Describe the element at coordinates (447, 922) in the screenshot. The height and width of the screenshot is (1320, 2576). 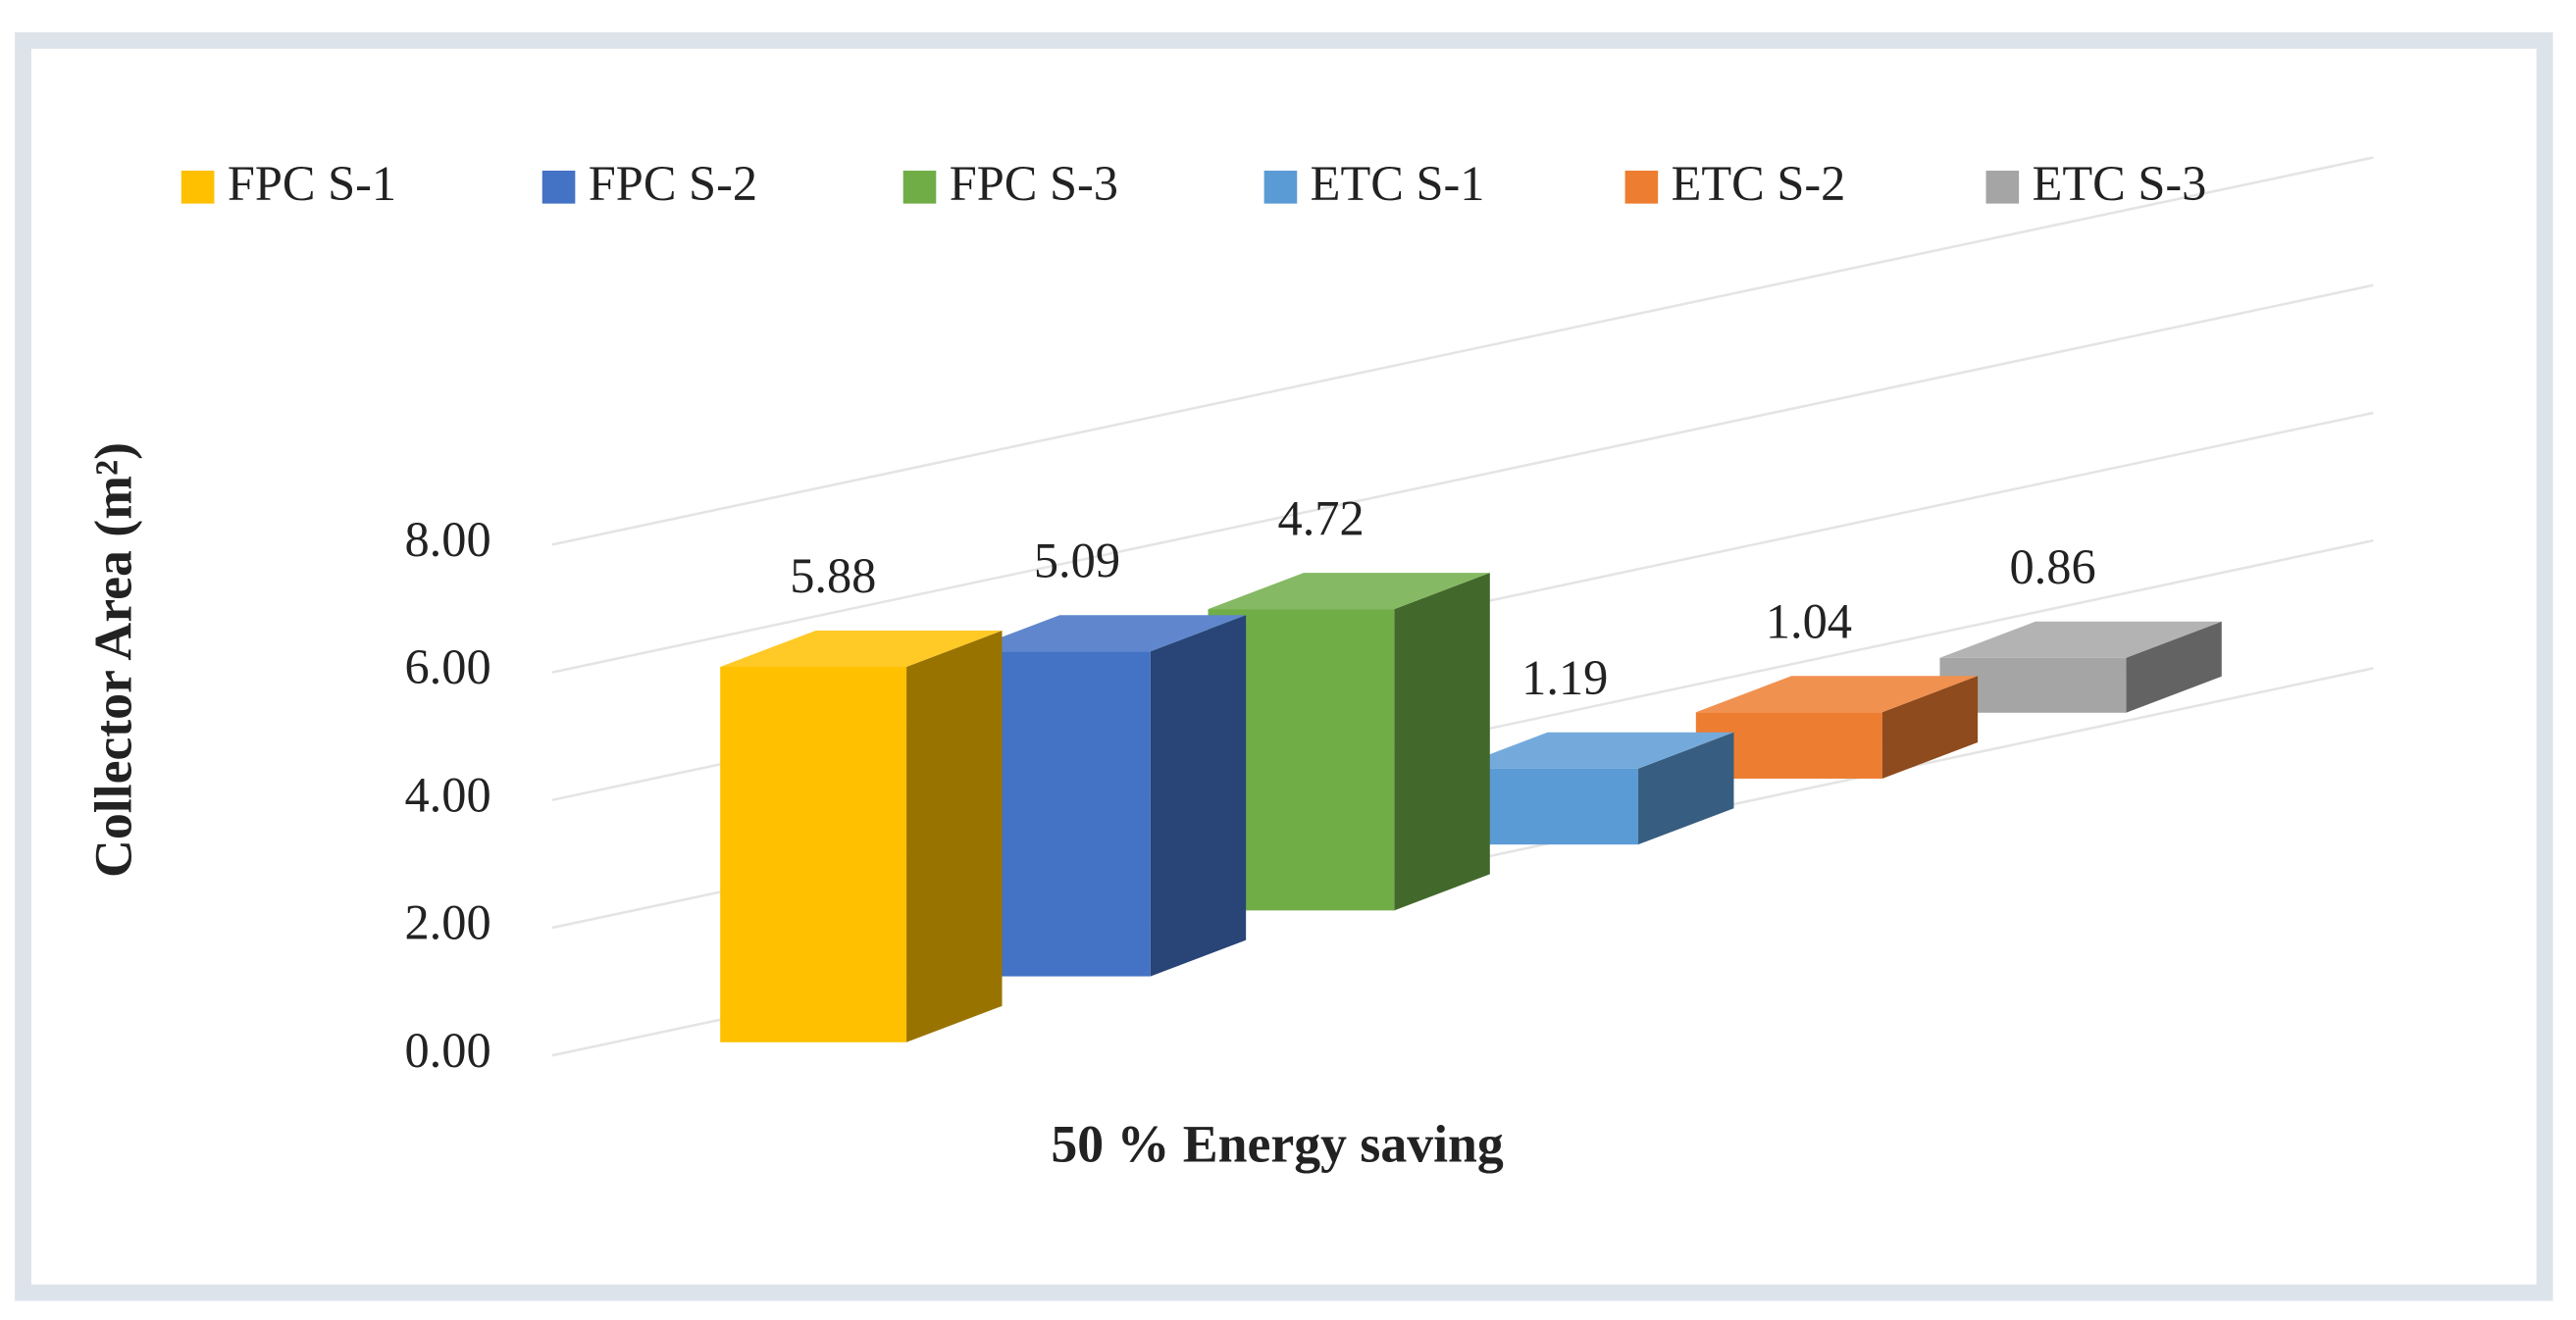
I see `y-tick-label: 2.00` at that location.